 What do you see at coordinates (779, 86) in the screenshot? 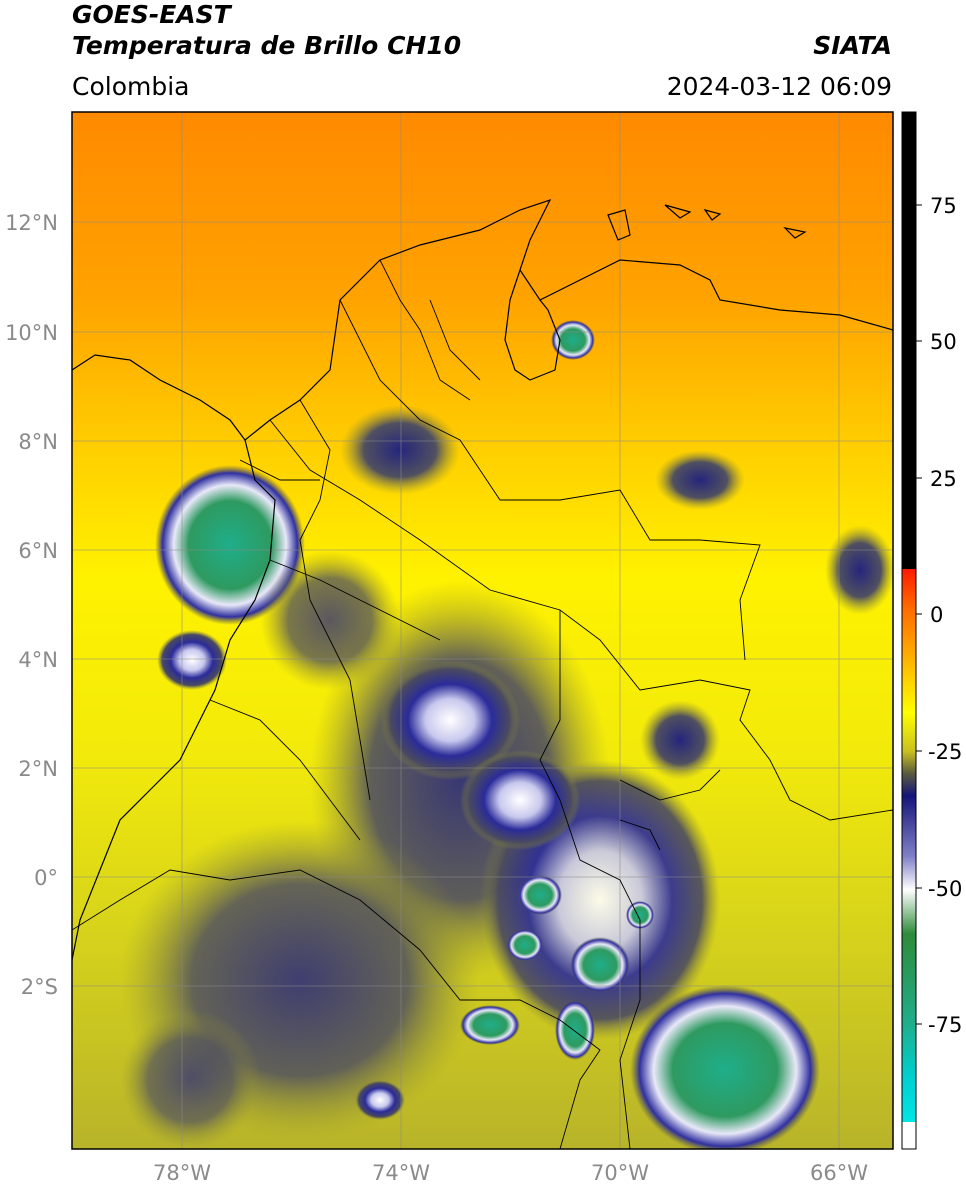
I see `datetime-label: 2024-03-12 06:09` at bounding box center [779, 86].